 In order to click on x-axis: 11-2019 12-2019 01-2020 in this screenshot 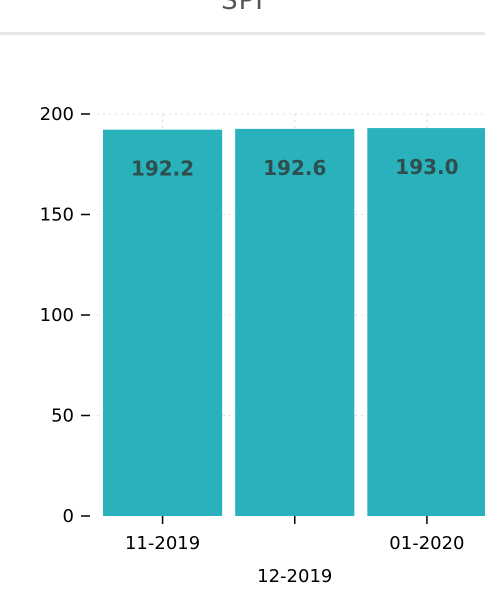, I will do `click(295, 551)`.